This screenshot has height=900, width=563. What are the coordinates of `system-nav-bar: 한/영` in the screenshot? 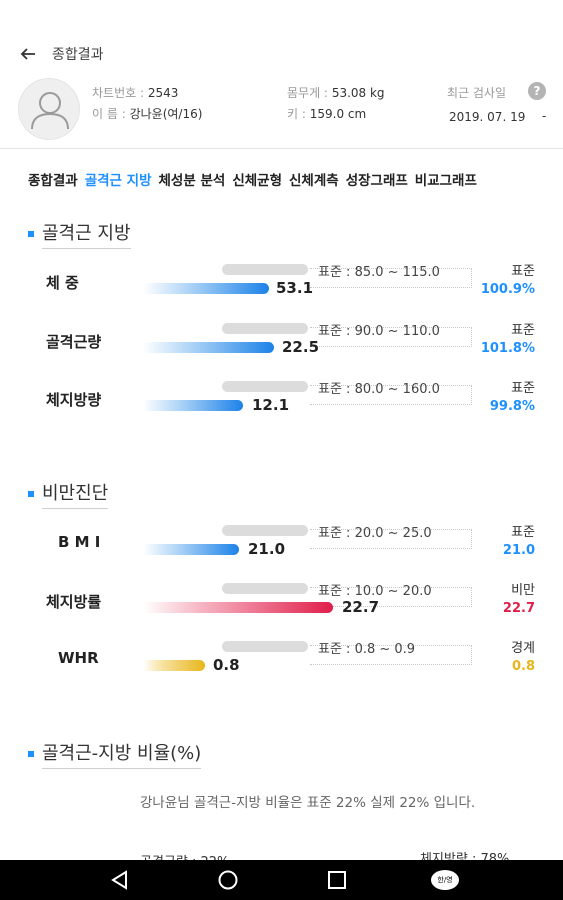 It's located at (281, 880).